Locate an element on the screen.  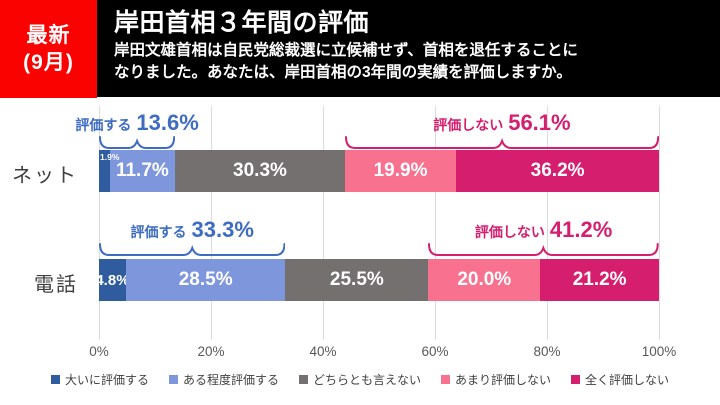
legend-item: ある程度評価する is located at coordinates (223, 379).